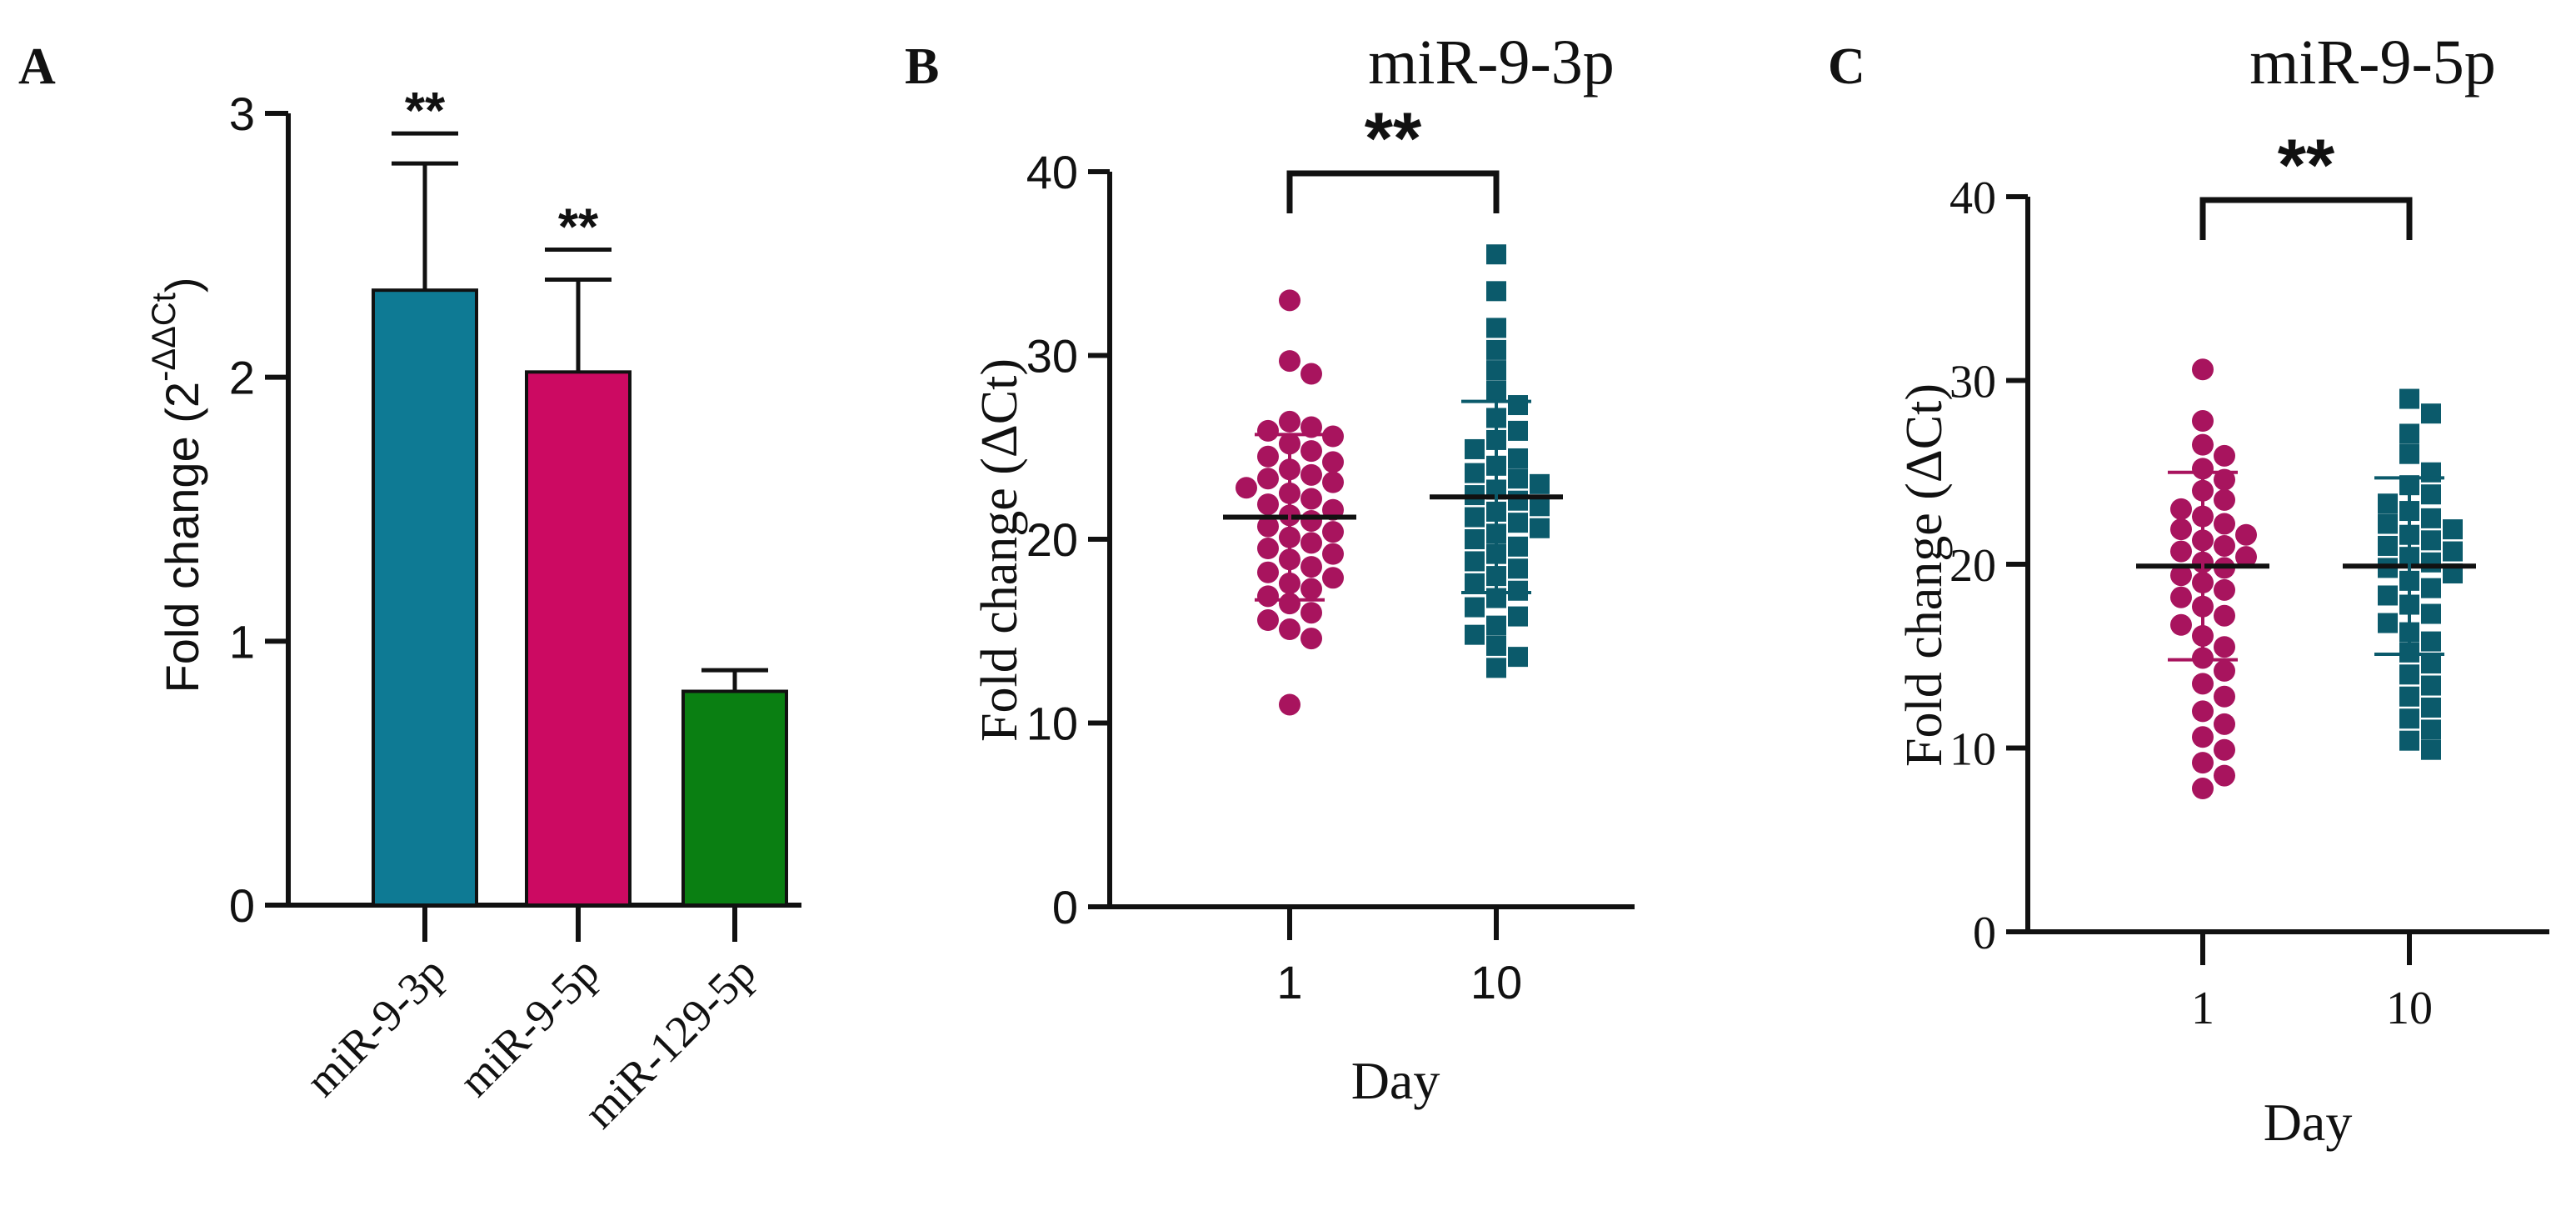 The width and height of the screenshot is (2576, 1216). What do you see at coordinates (376, 1026) in the screenshot?
I see `panel-a-x-tick-label: miR-9-3p` at bounding box center [376, 1026].